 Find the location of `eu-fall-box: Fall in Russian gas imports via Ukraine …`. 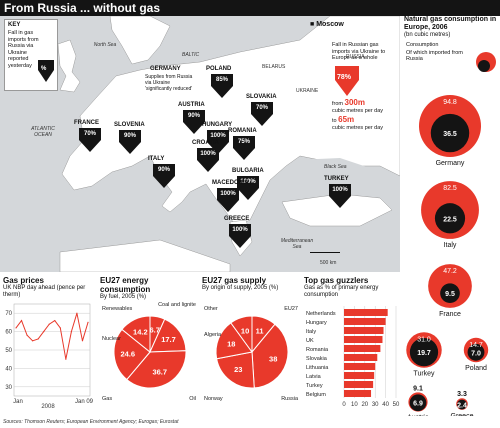

eu-fall-box: Fall in Russian gas imports via Ukraine … is located at coordinates (364, 89).